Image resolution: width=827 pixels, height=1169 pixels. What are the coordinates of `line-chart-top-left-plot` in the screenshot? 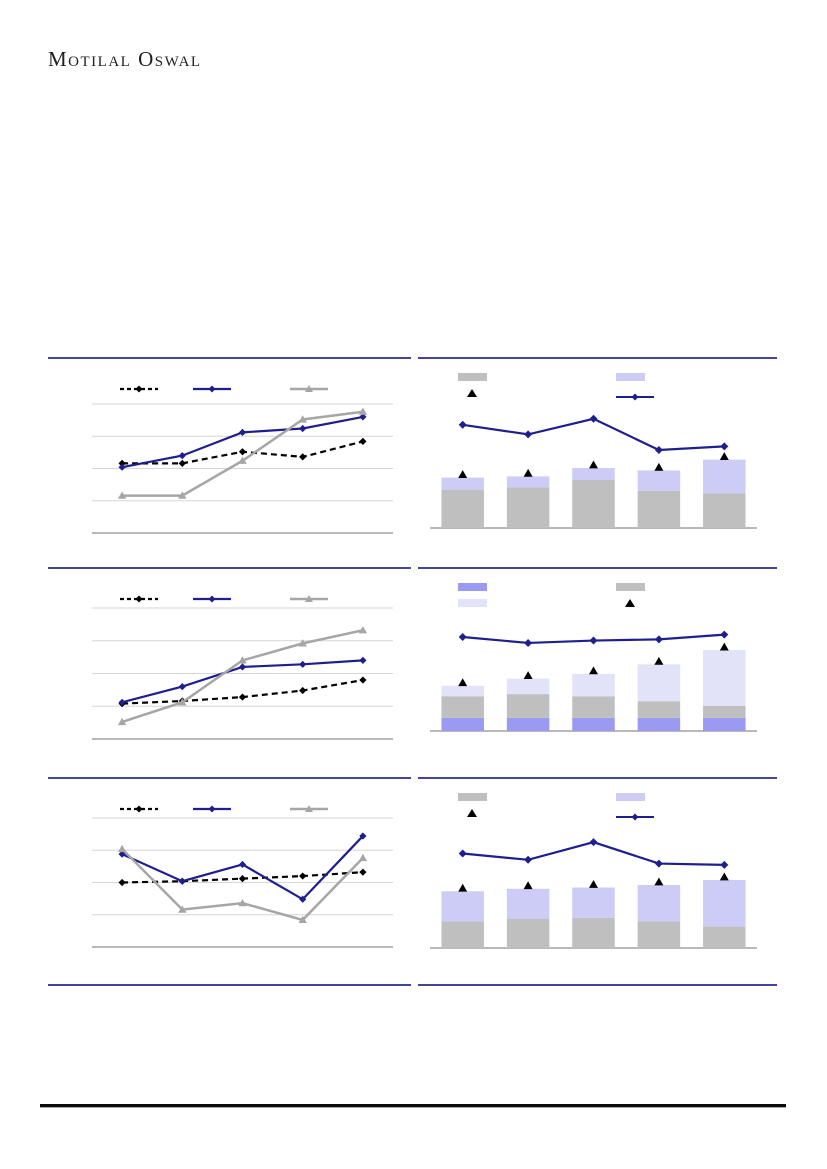 It's located at (242, 468).